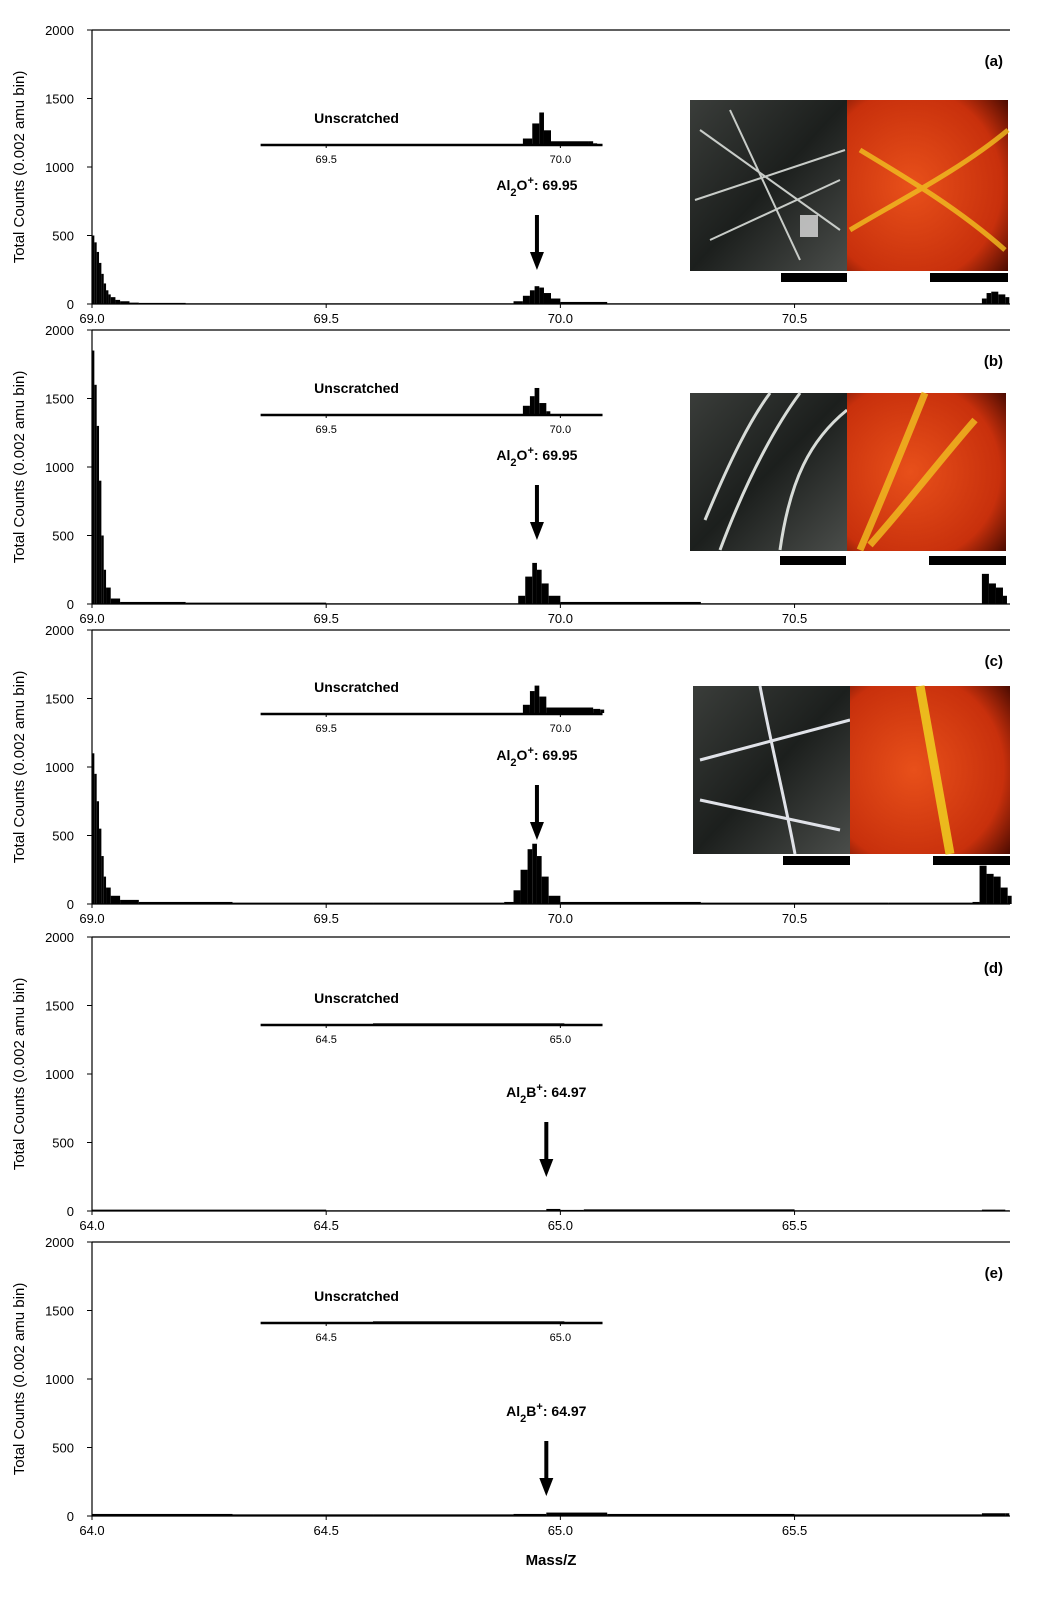 Image resolution: width=1047 pixels, height=1624 pixels. I want to click on micrograph-a, so click(850, 191).